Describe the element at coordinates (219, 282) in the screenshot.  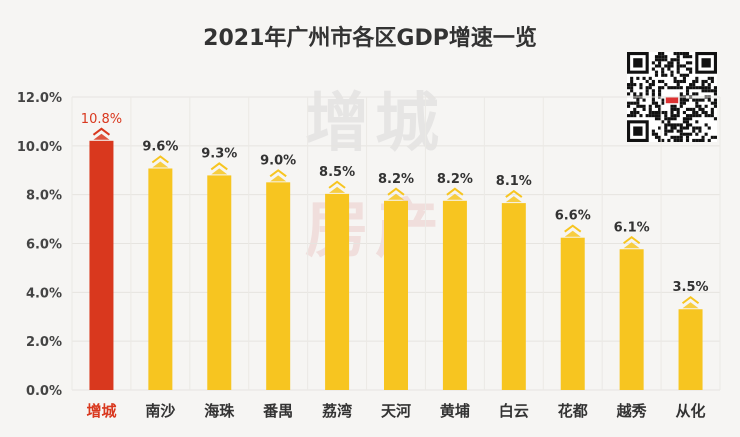
I see `bar-海珠` at that location.